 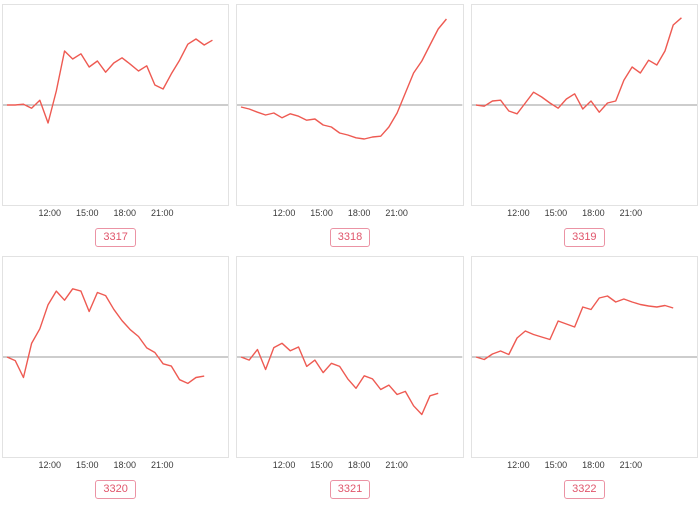 I want to click on chart-id-badge: 3320, so click(x=115, y=489).